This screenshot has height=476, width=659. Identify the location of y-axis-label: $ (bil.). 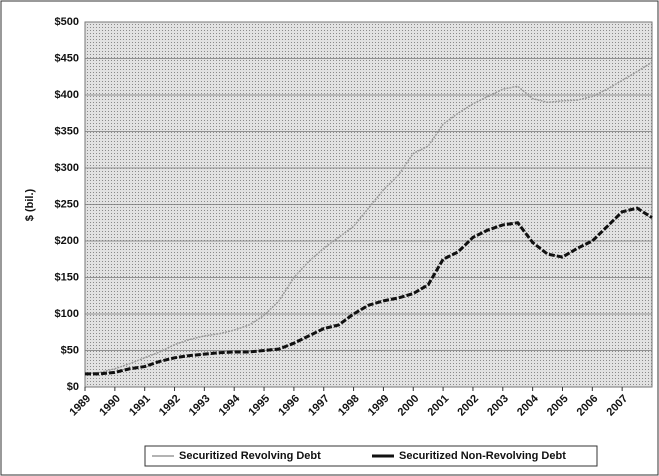
(30, 204).